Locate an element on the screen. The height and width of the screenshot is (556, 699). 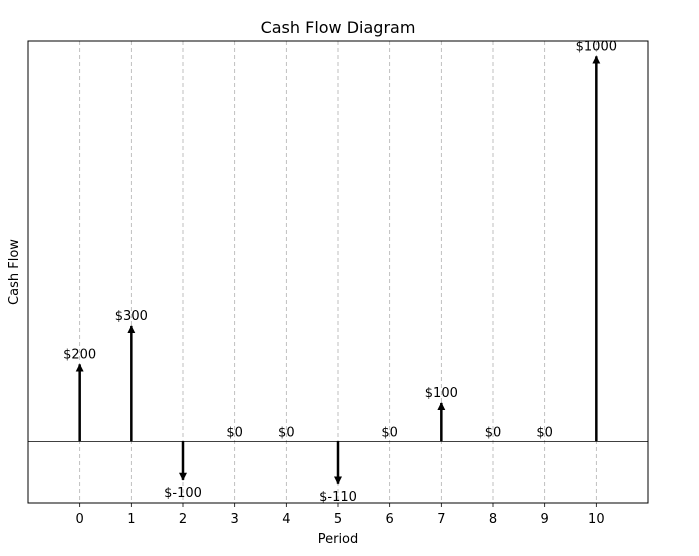
x-tick-label: 2 is located at coordinates (183, 519).